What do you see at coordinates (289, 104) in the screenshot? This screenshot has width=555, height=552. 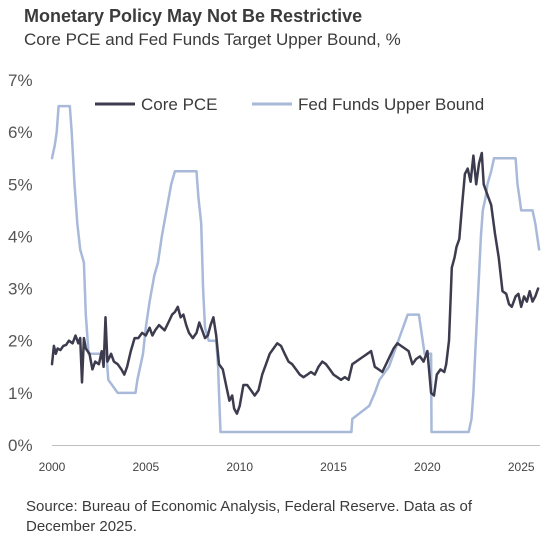 I see `chart-legend: Core PCE Fed Funds Upper Bound` at bounding box center [289, 104].